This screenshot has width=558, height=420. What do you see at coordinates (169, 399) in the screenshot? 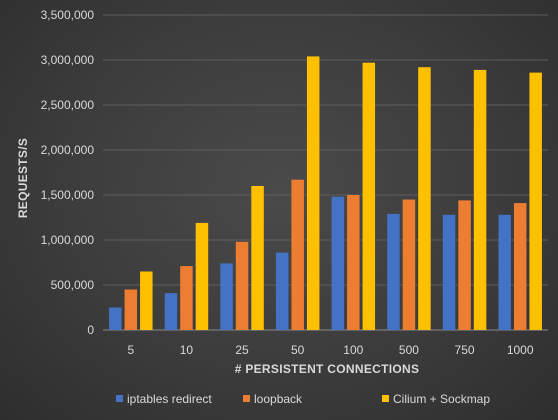
I see `legend-label: iptables redirect` at bounding box center [169, 399].